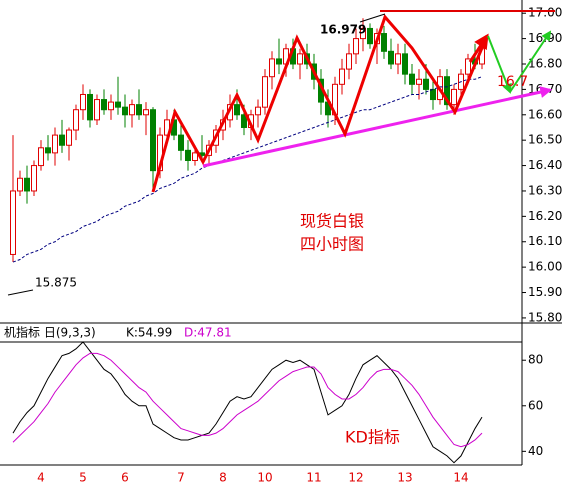 This screenshot has width=562, height=490. What do you see at coordinates (478, 48) in the screenshot?
I see `arrow` at bounding box center [478, 48].